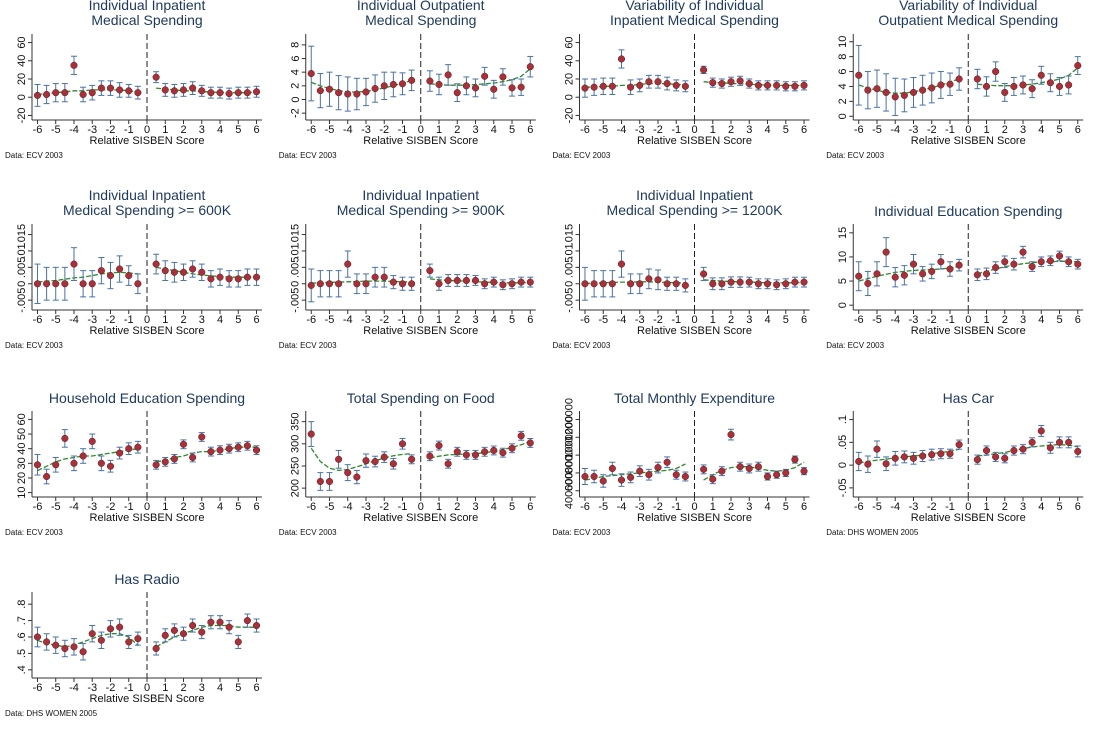 Image resolution: width=1095 pixels, height=741 pixels. I want to click on y-tick-label: .6, so click(22, 636).